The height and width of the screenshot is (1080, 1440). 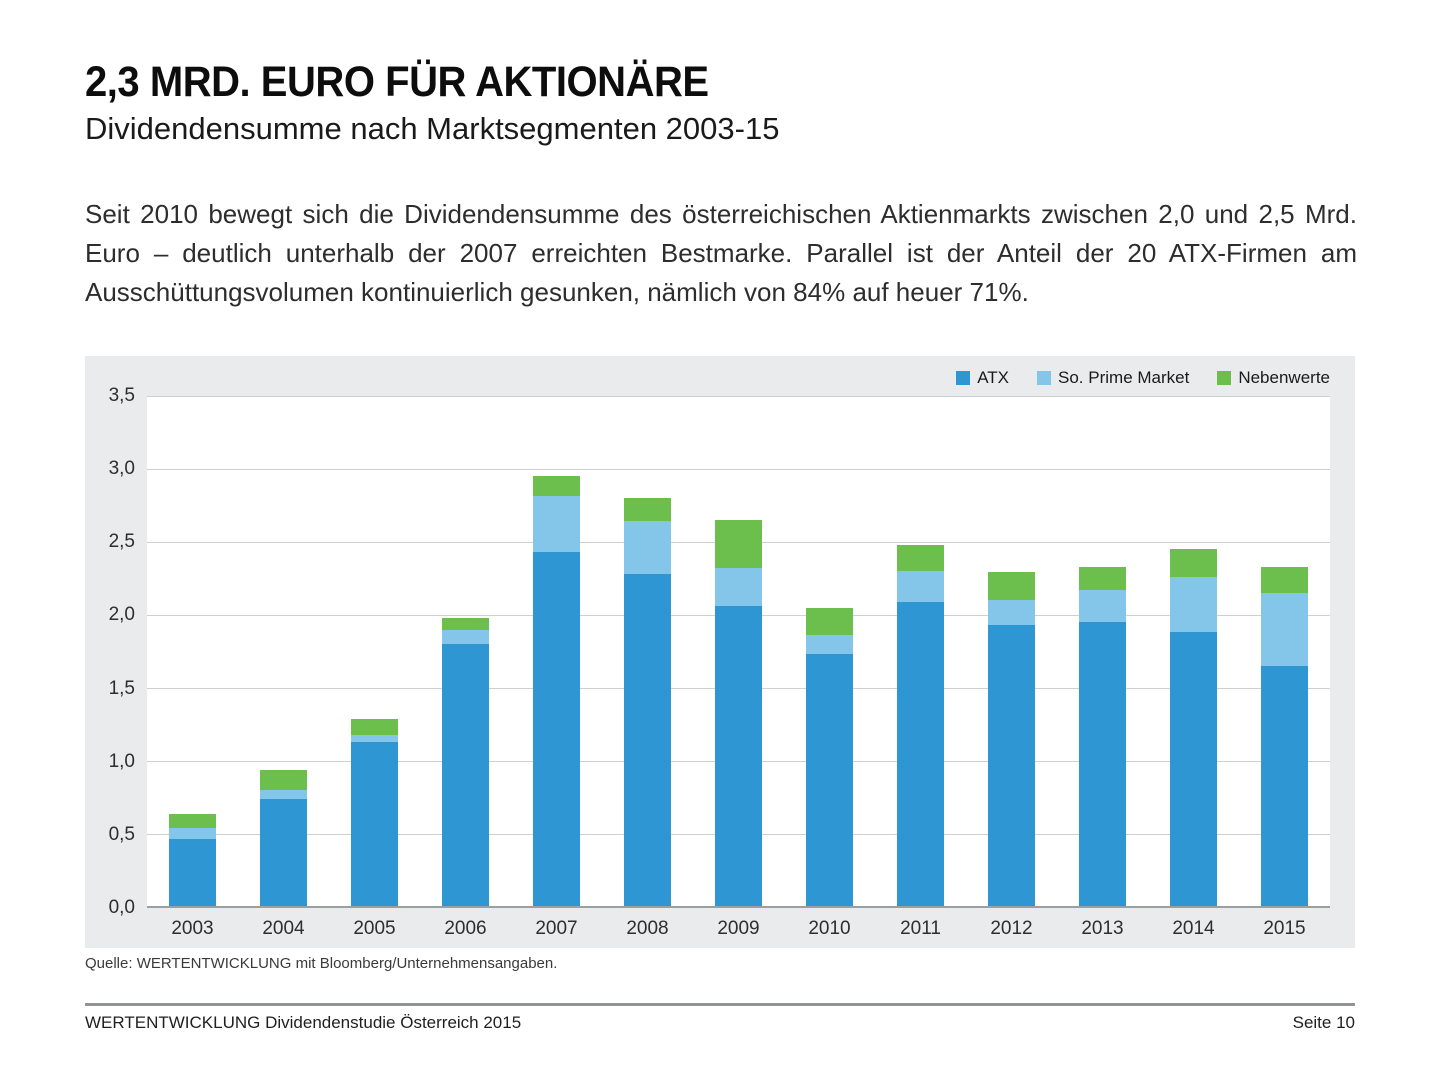 I want to click on legend-item-nebenwerte: Nebenwerte, so click(x=1273, y=378).